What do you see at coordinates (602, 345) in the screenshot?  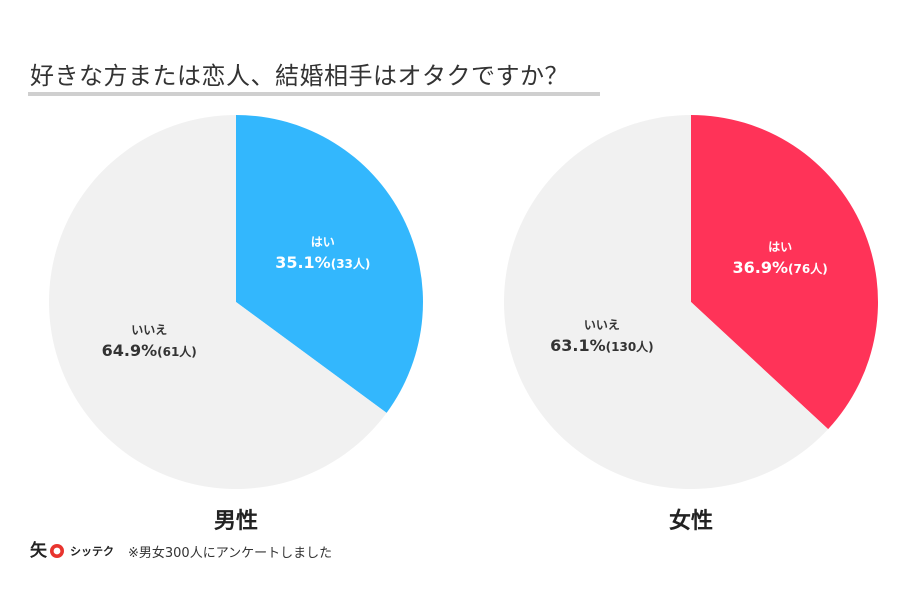 I see `slice-value-female-no: 63.1%(130人)` at bounding box center [602, 345].